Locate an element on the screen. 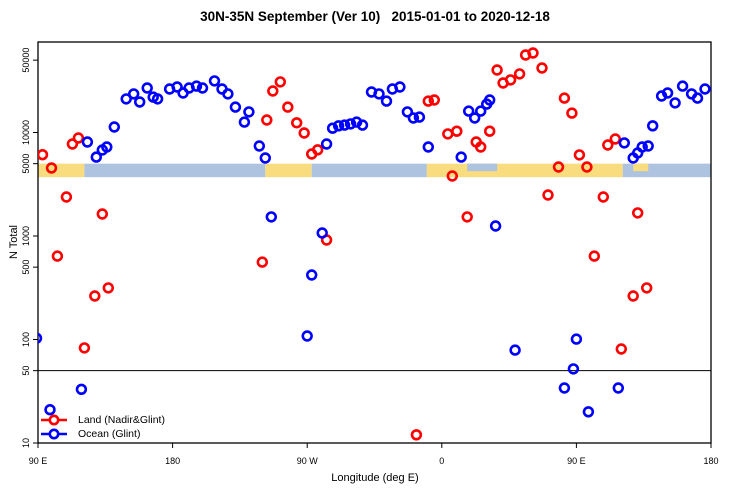 The height and width of the screenshot is (500, 750). x-tick-label: 0 is located at coordinates (441, 461).